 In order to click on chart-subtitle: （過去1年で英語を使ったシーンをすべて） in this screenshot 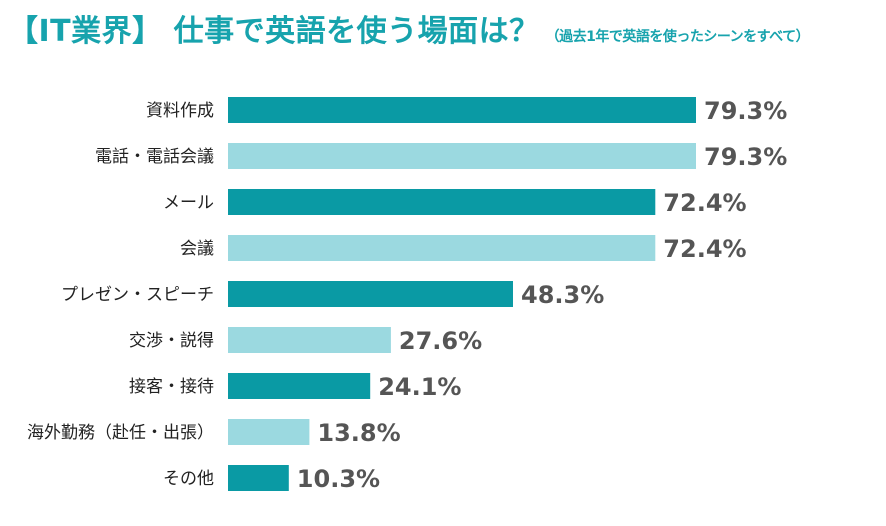, I will do `click(677, 37)`.